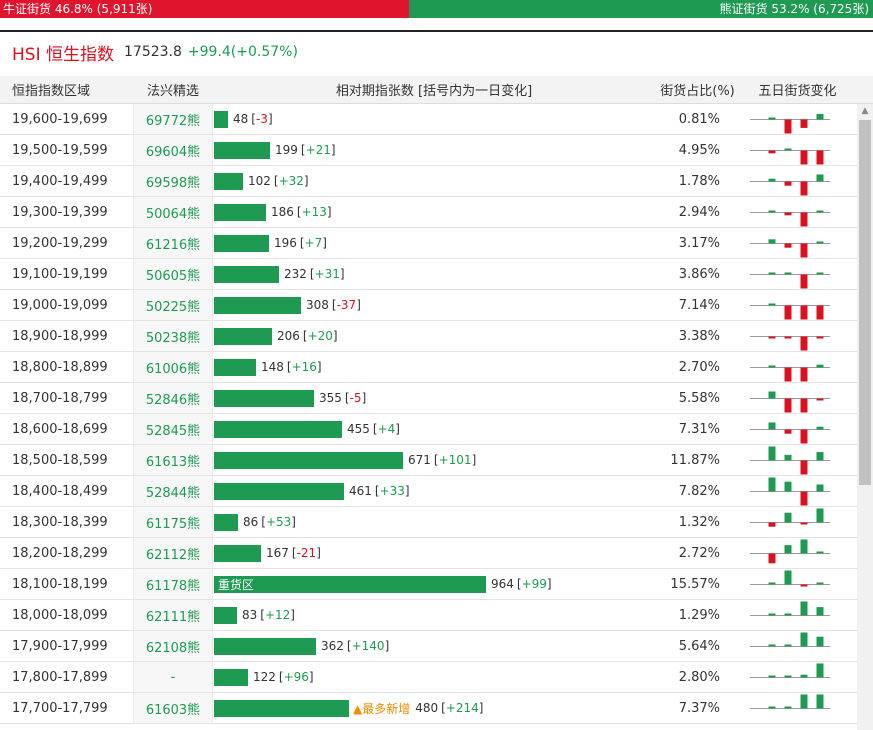 Image resolution: width=873 pixels, height=730 pixels. I want to click on daily-change-value: +12, so click(277, 615).